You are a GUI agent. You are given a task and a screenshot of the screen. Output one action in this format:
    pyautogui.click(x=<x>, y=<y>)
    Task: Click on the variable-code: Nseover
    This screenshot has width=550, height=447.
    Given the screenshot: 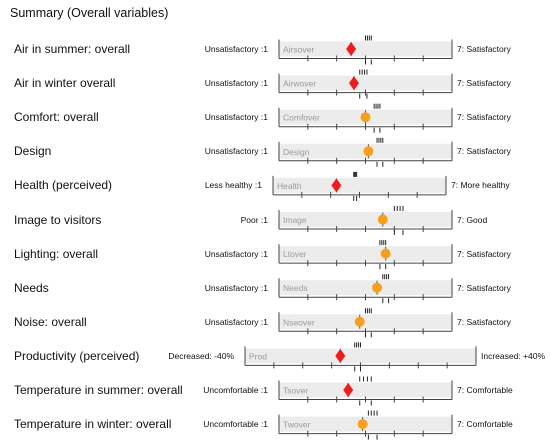 What is the action you would take?
    pyautogui.click(x=299, y=322)
    